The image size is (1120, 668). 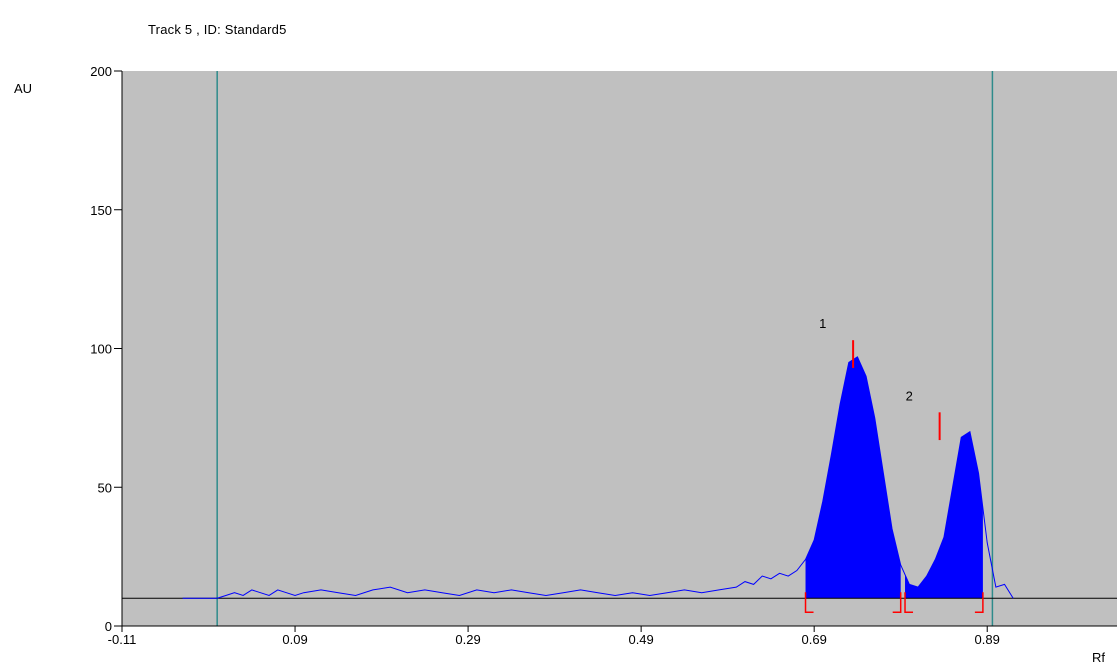 I want to click on y-tick-label: 100, so click(x=101, y=349).